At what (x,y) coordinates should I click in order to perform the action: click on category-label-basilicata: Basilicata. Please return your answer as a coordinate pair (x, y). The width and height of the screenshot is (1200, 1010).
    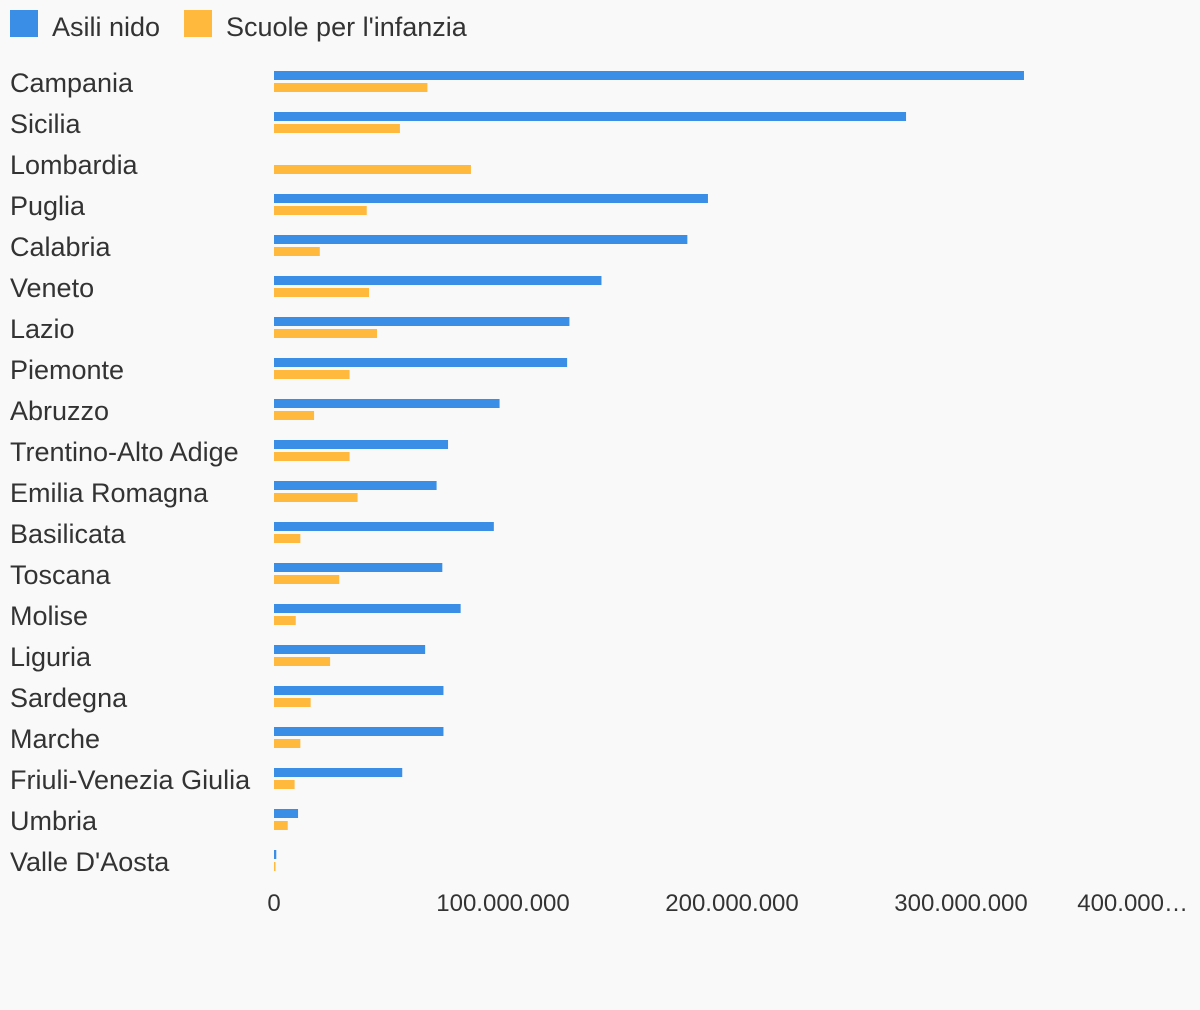
    Looking at the image, I should click on (68, 534).